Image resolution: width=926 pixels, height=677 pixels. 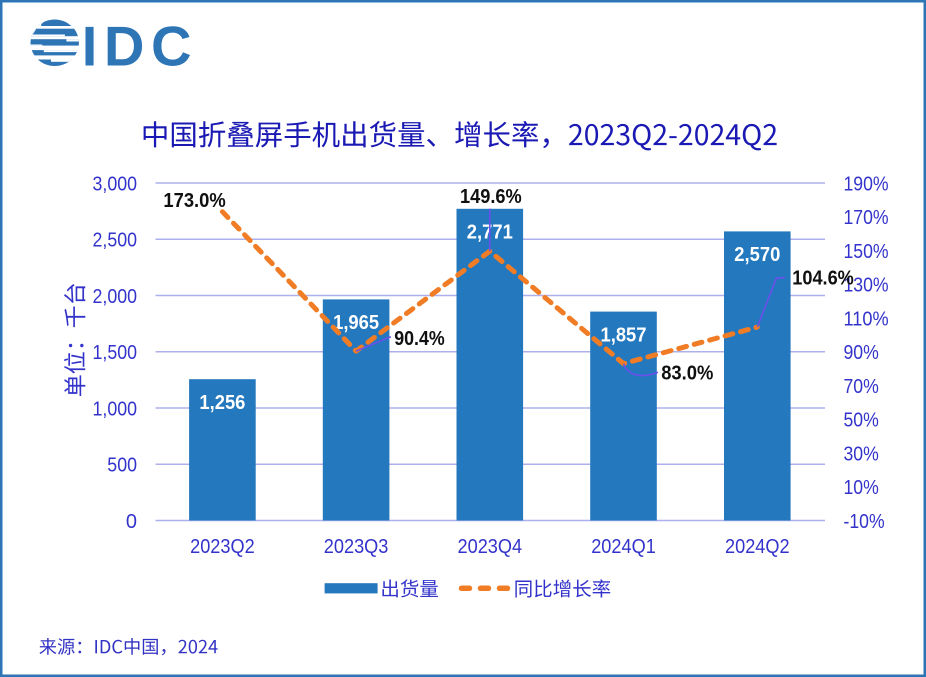 What do you see at coordinates (866, 286) in the screenshot?
I see `svg-text: 130%` at bounding box center [866, 286].